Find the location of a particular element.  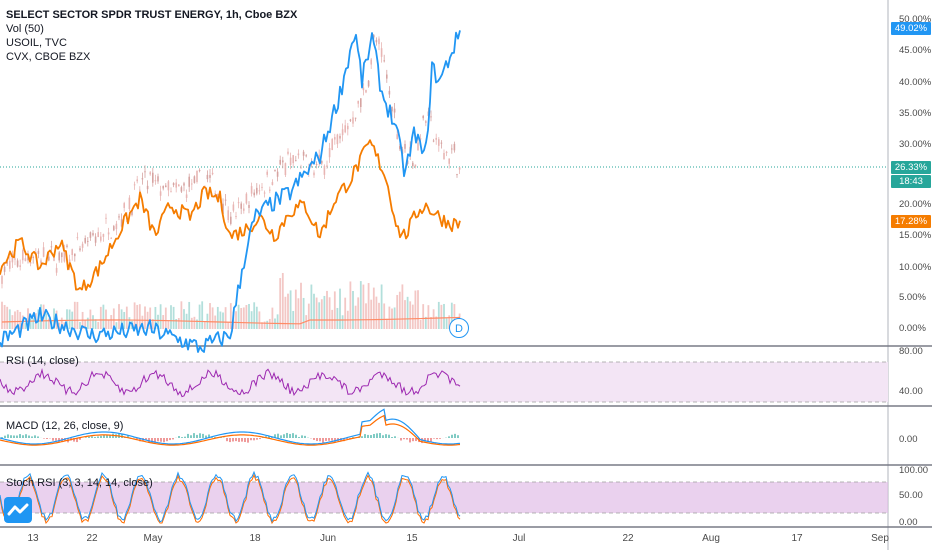

price-axis-label: 35.00% is located at coordinates (915, 113).